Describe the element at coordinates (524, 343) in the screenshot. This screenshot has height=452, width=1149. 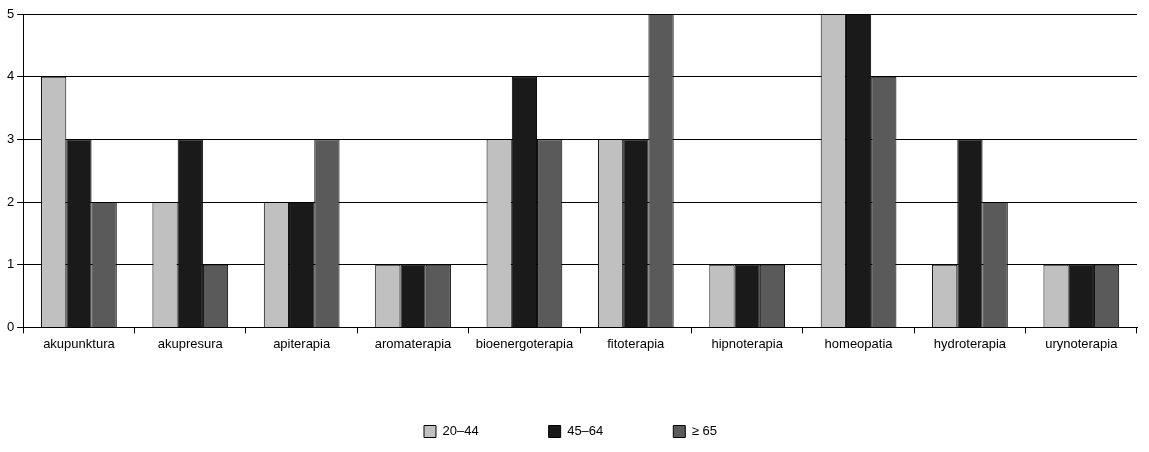
I see `x-tick-label: bioenergoterapia` at that location.